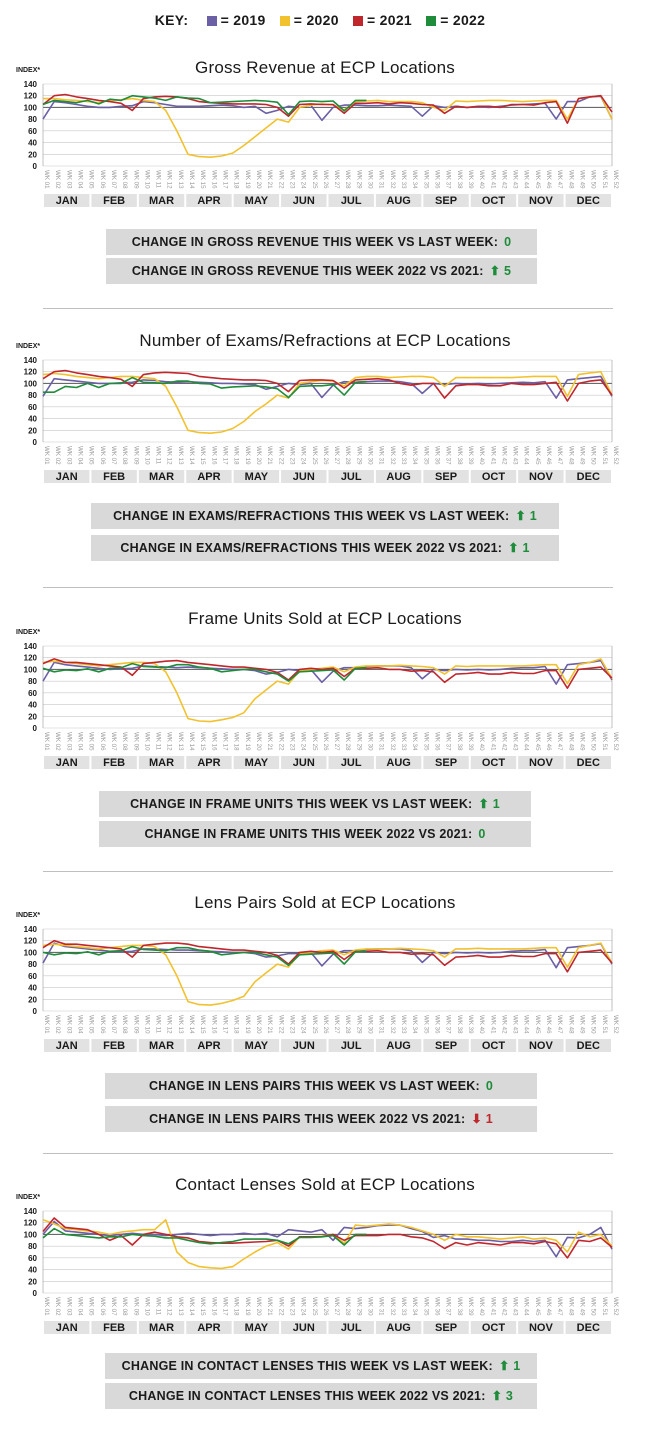 This screenshot has width=650, height=1433. What do you see at coordinates (124, 455) in the screenshot?
I see `x-tick-label: WK 08` at bounding box center [124, 455].